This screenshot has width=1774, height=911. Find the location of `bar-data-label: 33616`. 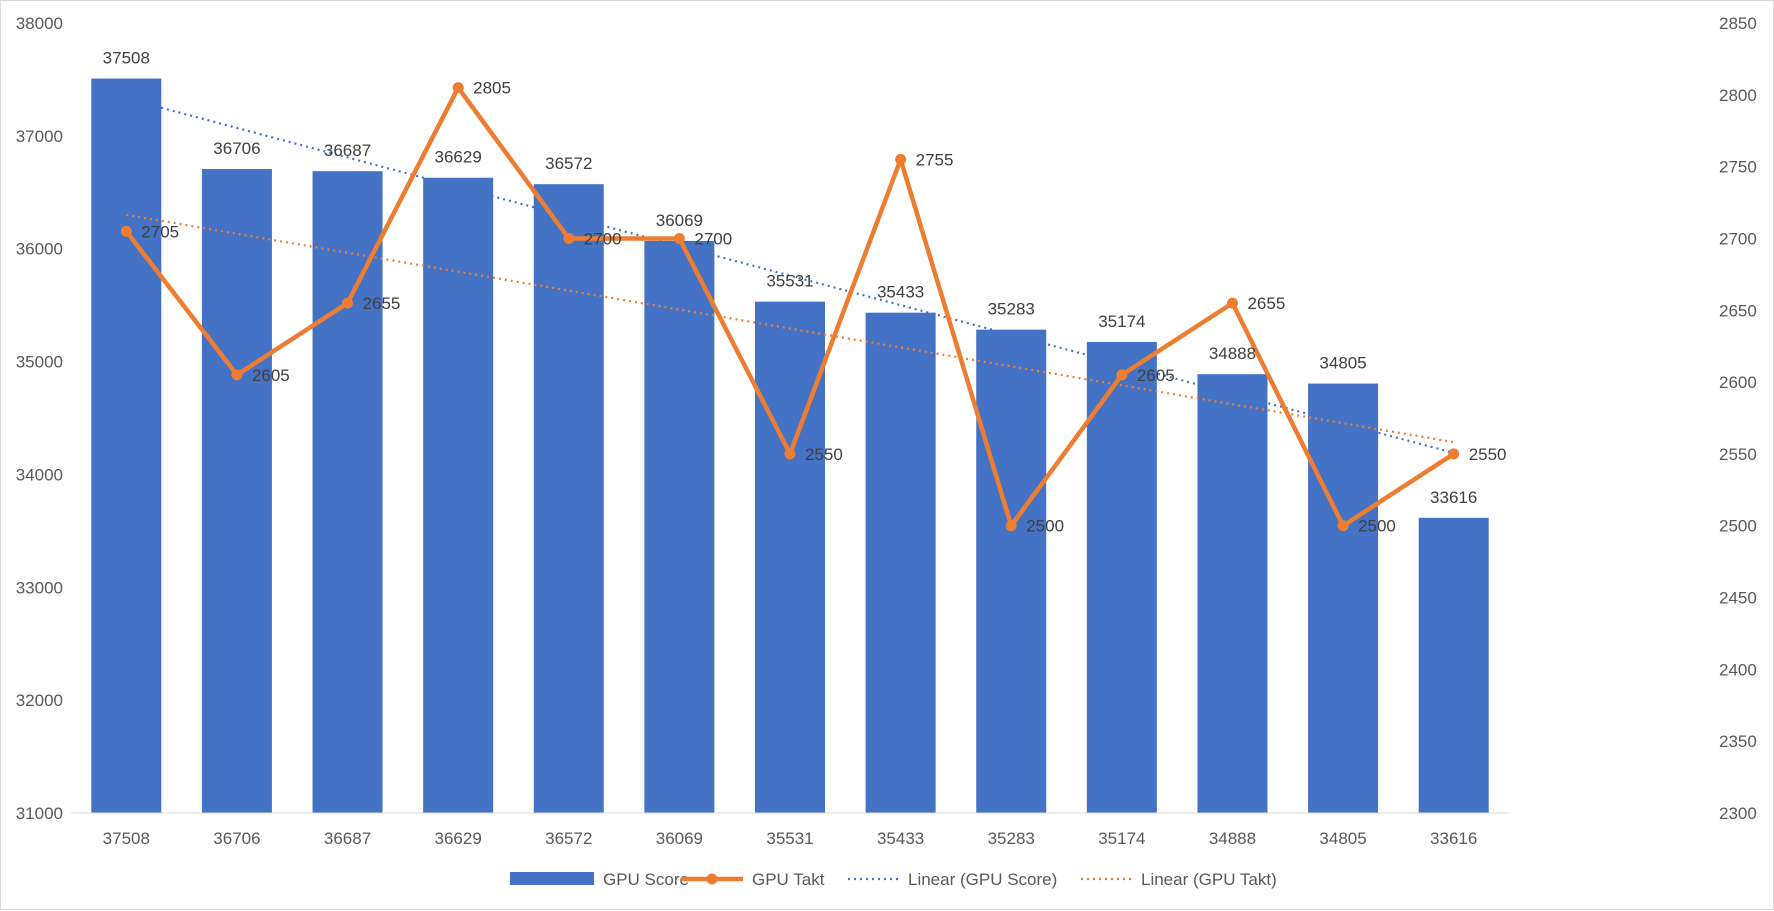

bar-data-label: 33616 is located at coordinates (1453, 497).